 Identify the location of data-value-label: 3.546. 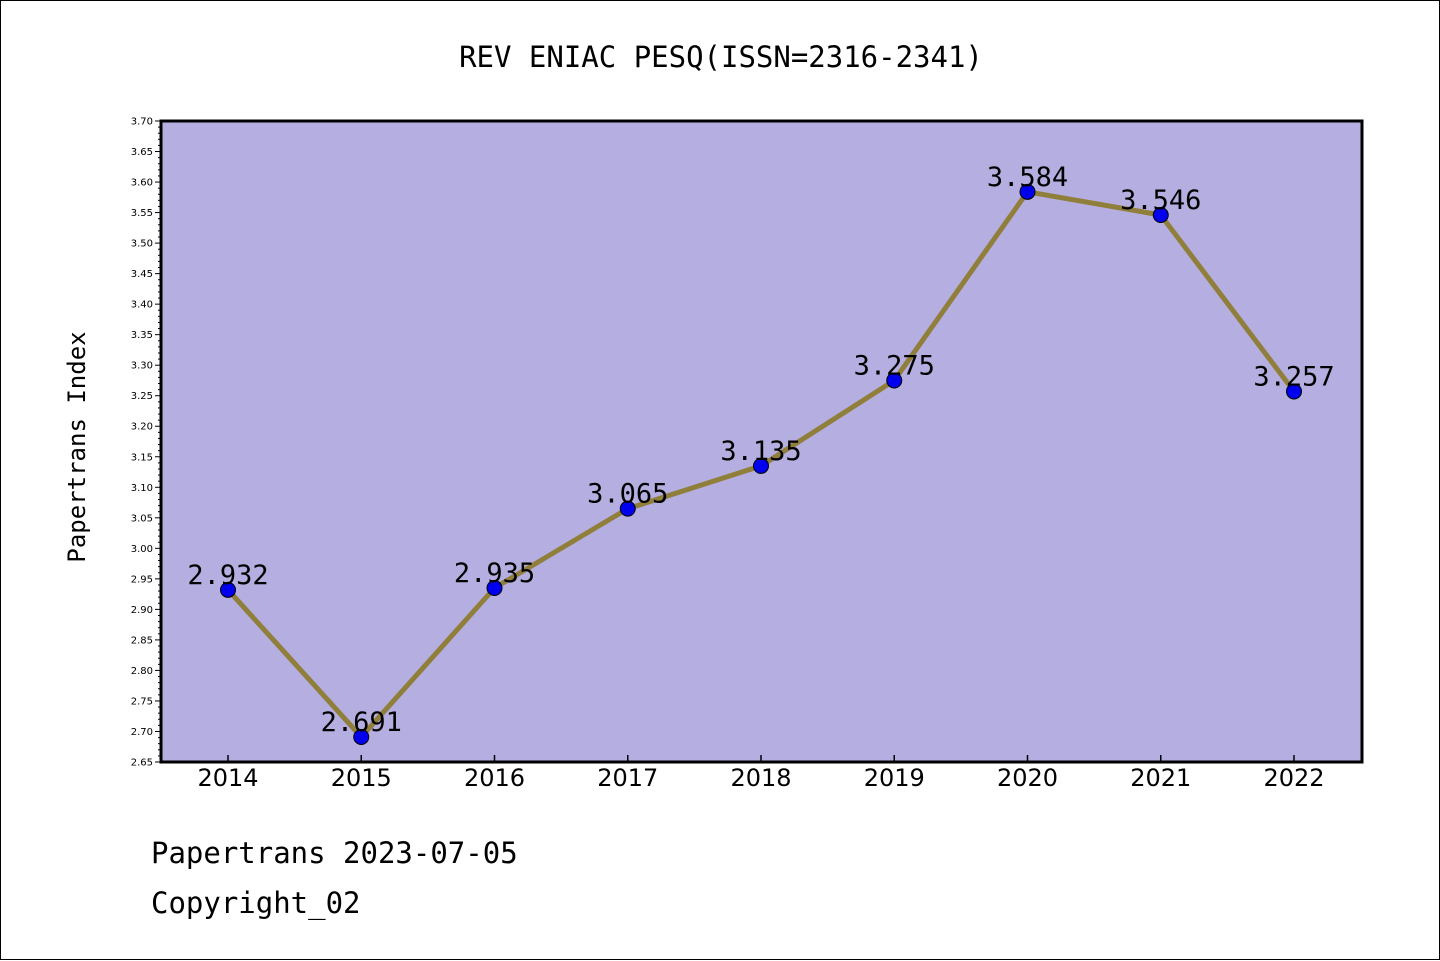
(1160, 200).